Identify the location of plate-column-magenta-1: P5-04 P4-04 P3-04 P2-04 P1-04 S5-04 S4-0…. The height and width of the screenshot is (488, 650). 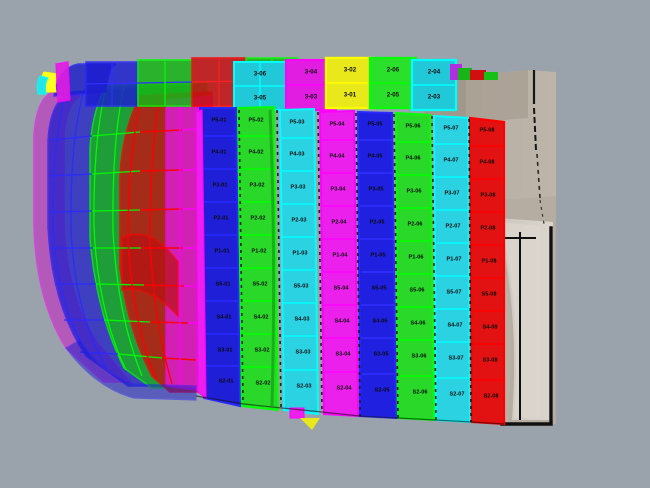
(339, 263).